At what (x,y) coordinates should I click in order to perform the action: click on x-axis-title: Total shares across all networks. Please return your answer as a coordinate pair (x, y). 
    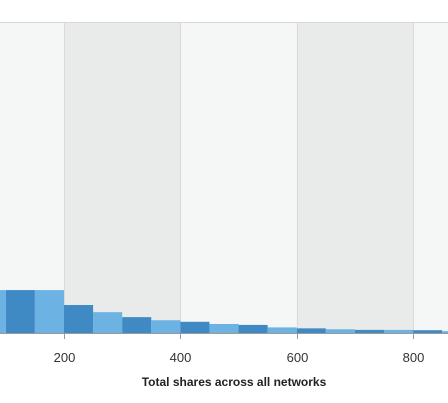
    Looking at the image, I should click on (234, 382).